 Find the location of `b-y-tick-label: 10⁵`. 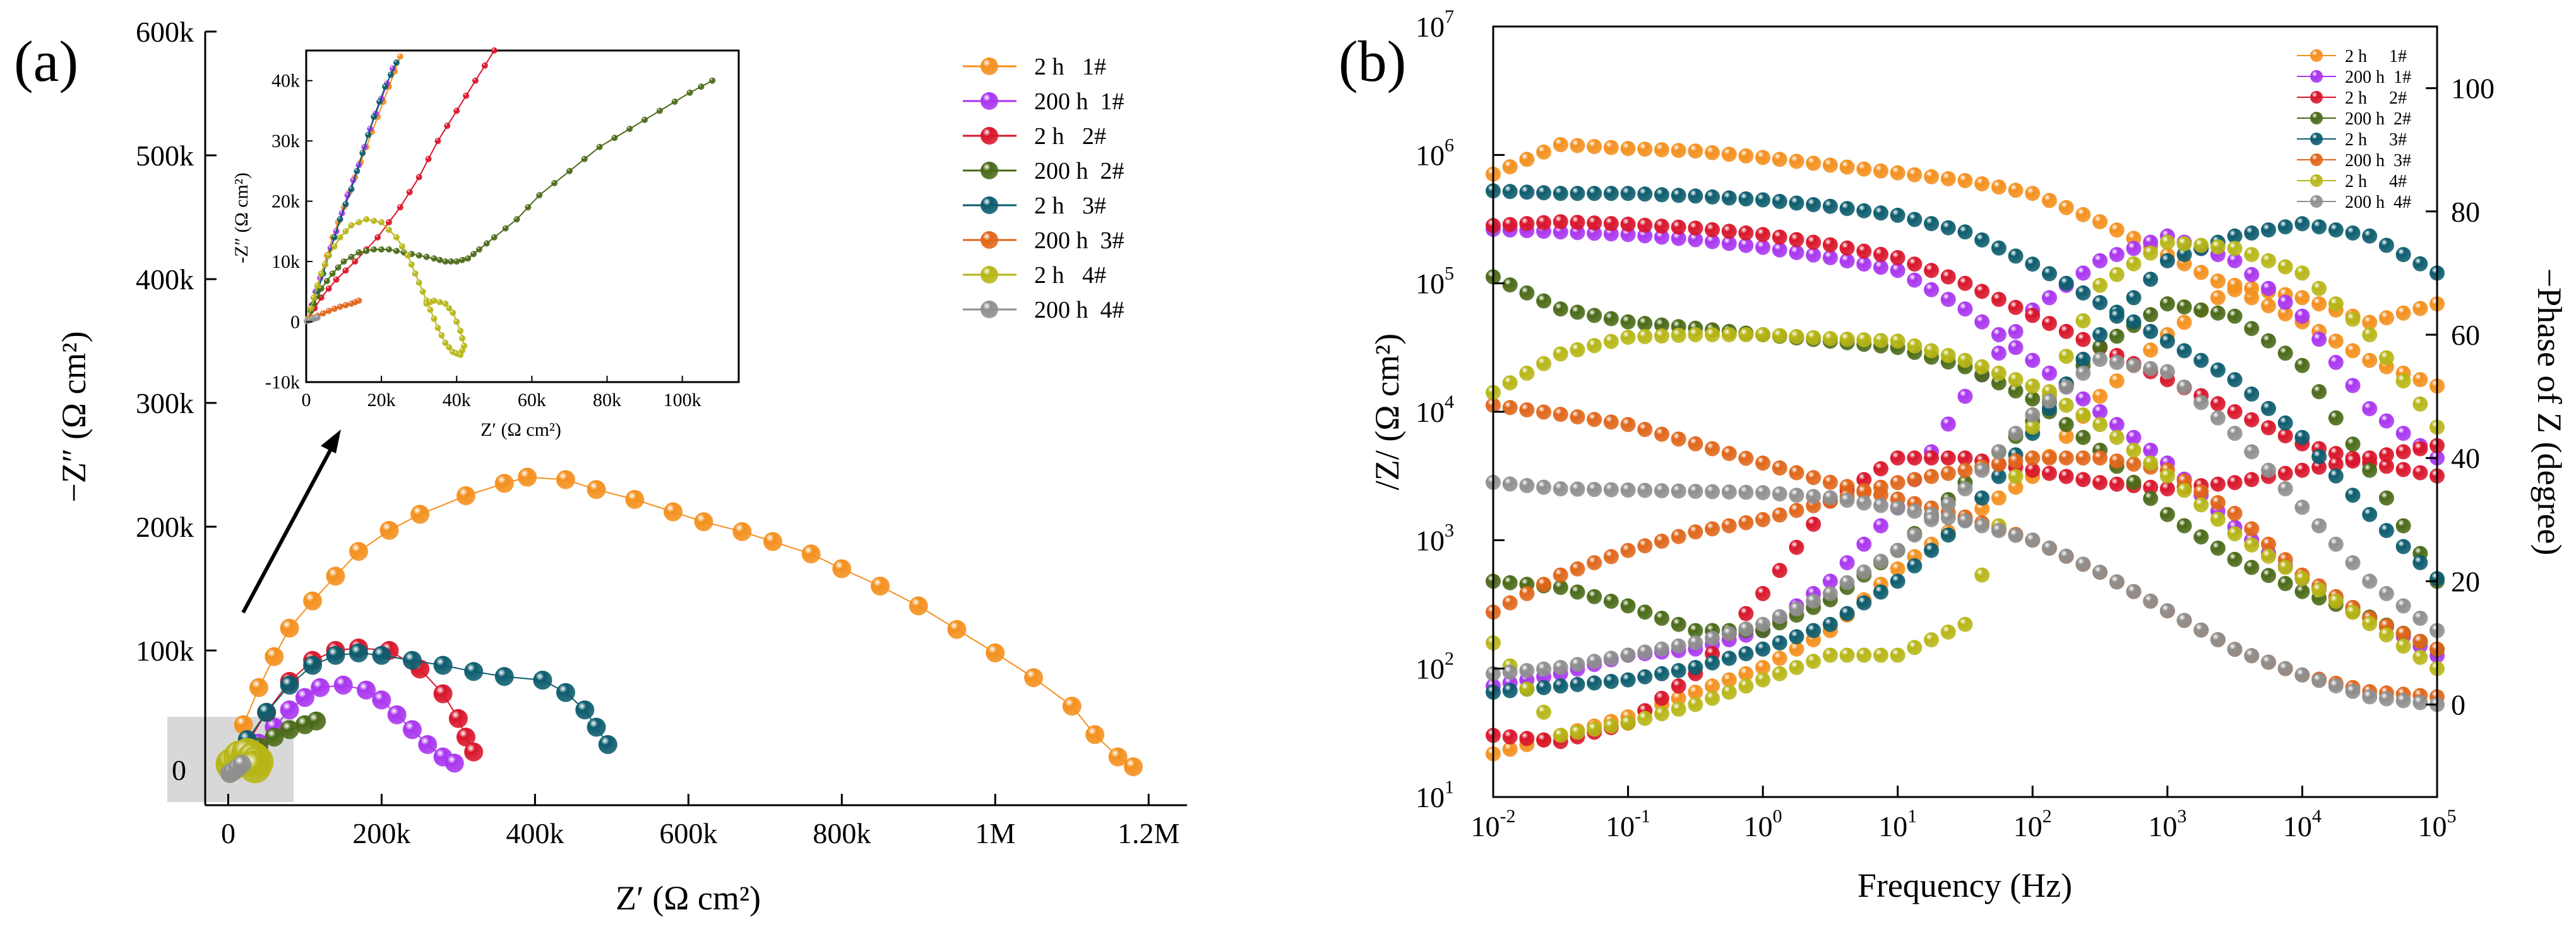

b-y-tick-label: 10⁵ is located at coordinates (1435, 281).